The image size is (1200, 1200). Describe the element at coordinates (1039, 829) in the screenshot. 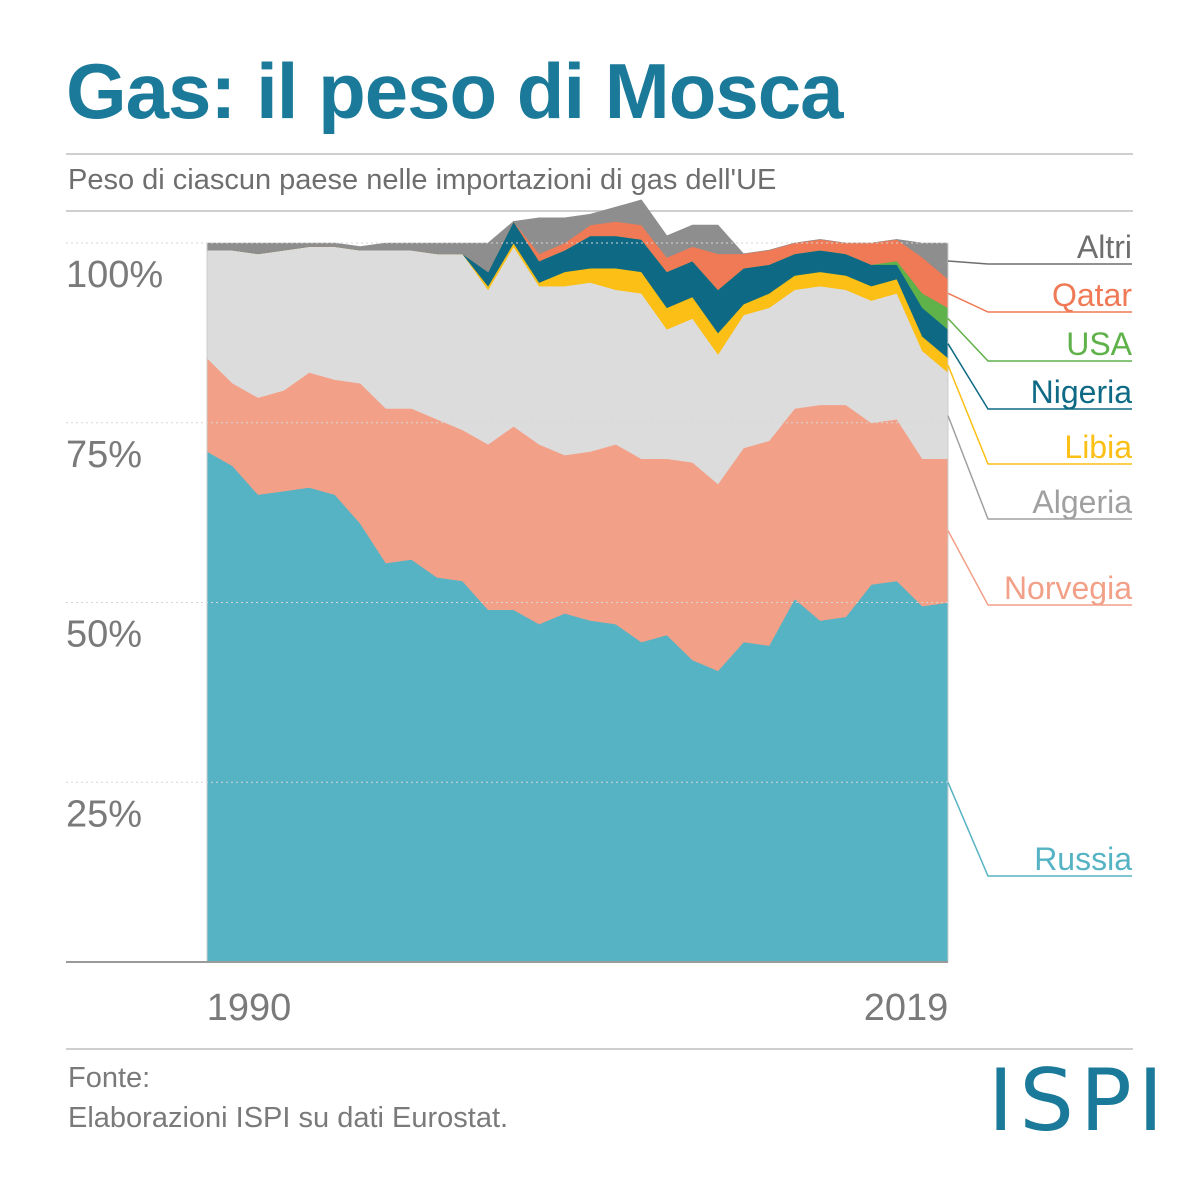

I see `leader-line-russia` at that location.